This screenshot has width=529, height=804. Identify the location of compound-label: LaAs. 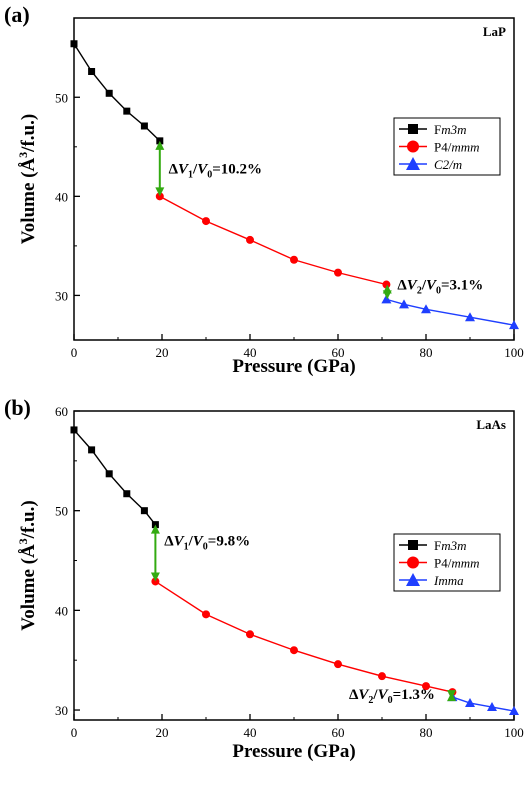
(491, 424).